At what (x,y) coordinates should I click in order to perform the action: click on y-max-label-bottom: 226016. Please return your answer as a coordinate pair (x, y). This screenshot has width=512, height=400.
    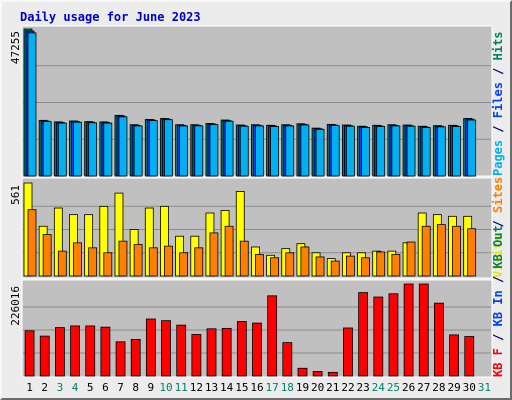
    Looking at the image, I should click on (15, 306).